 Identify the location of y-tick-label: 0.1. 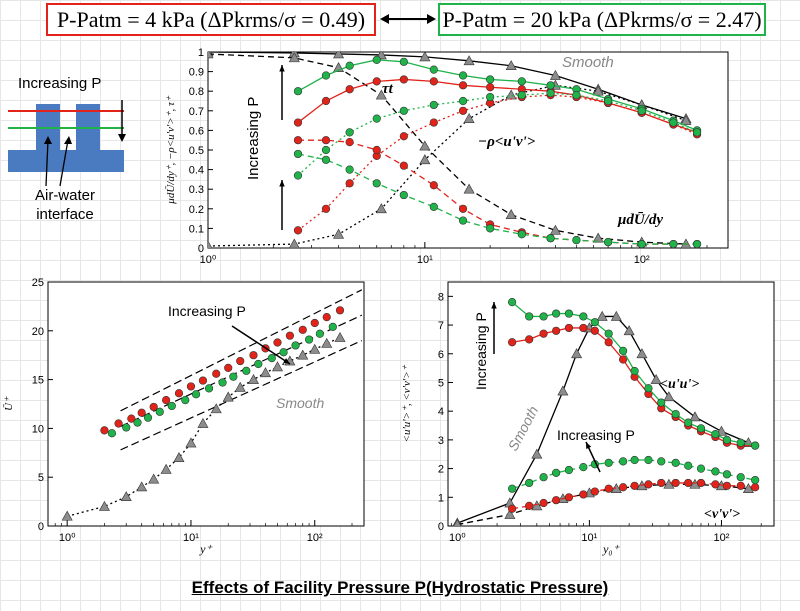
(196, 229).